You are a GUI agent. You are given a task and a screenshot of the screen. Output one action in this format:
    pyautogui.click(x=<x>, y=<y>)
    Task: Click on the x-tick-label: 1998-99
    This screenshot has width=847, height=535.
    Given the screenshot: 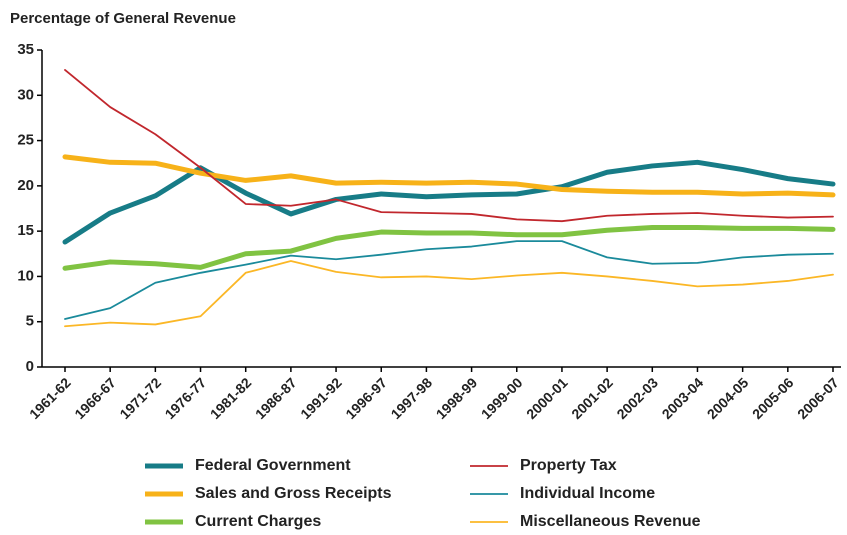 What is the action you would take?
    pyautogui.click(x=457, y=398)
    